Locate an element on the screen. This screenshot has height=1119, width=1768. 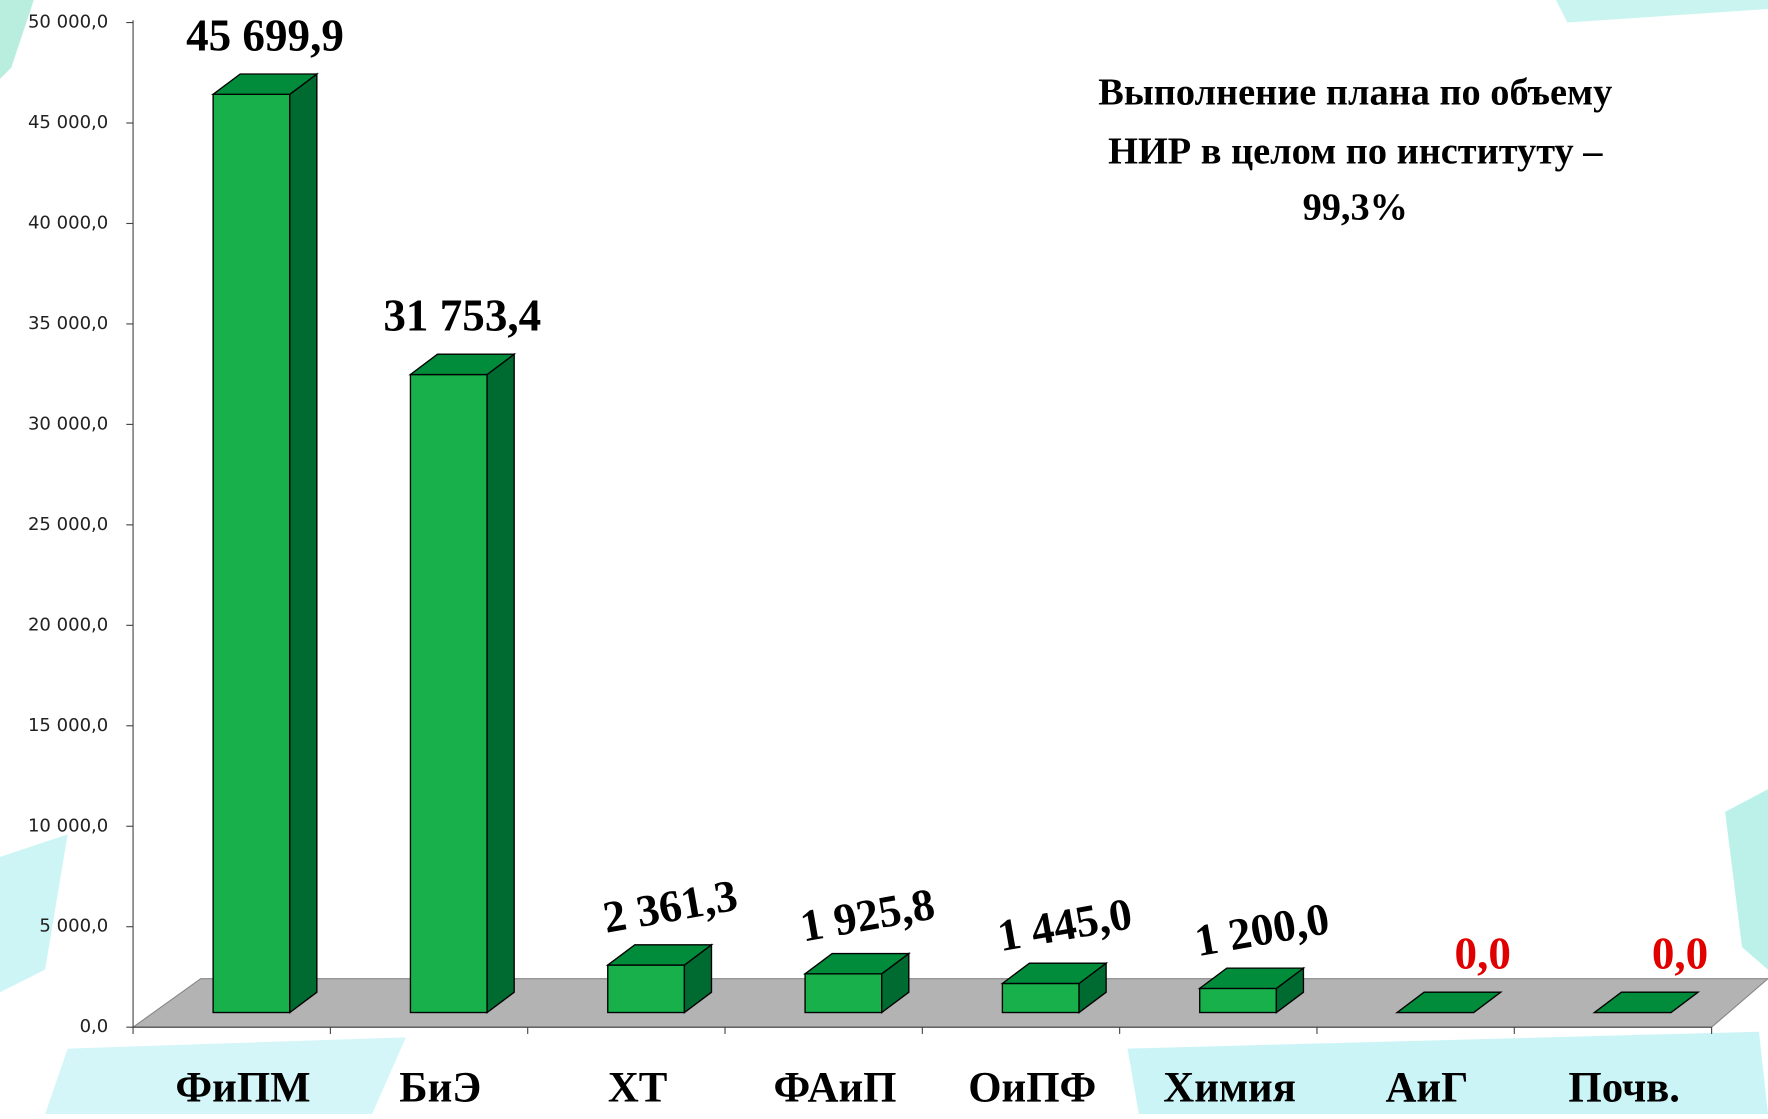
value-label: 1 925,8 is located at coordinates (867, 915).